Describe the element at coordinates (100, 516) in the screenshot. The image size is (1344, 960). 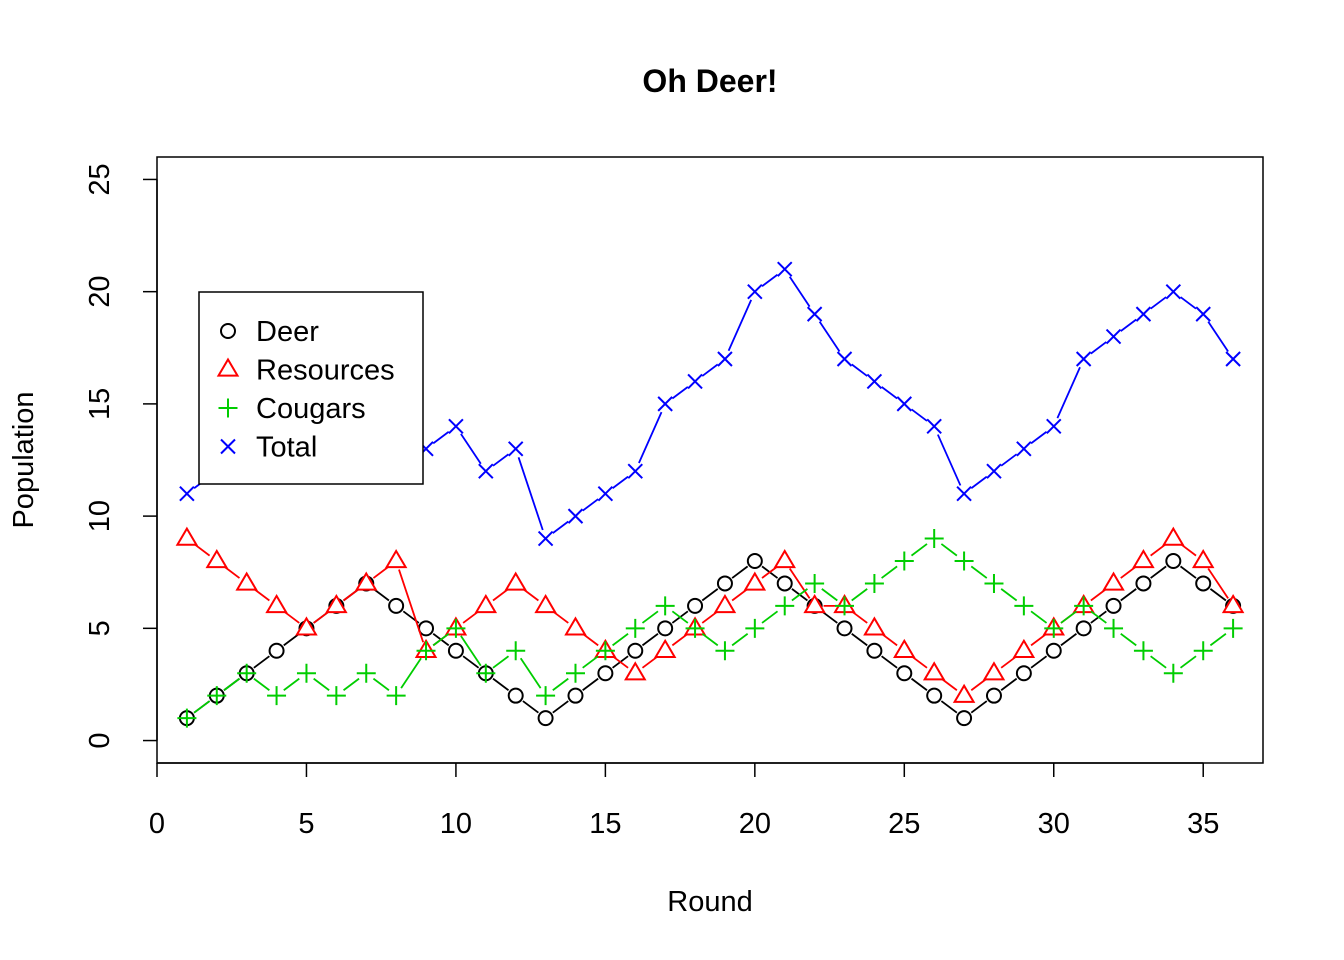
I see `y-tick-label: 10` at that location.